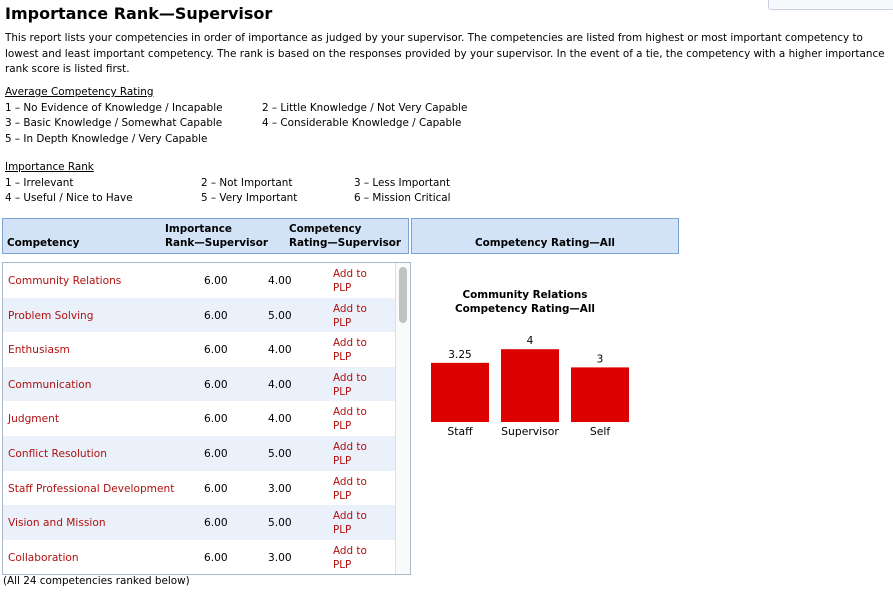 This screenshot has width=893, height=602. Describe the element at coordinates (249, 198) in the screenshot. I see `imp-legend-item: 5 – Very Important` at that location.